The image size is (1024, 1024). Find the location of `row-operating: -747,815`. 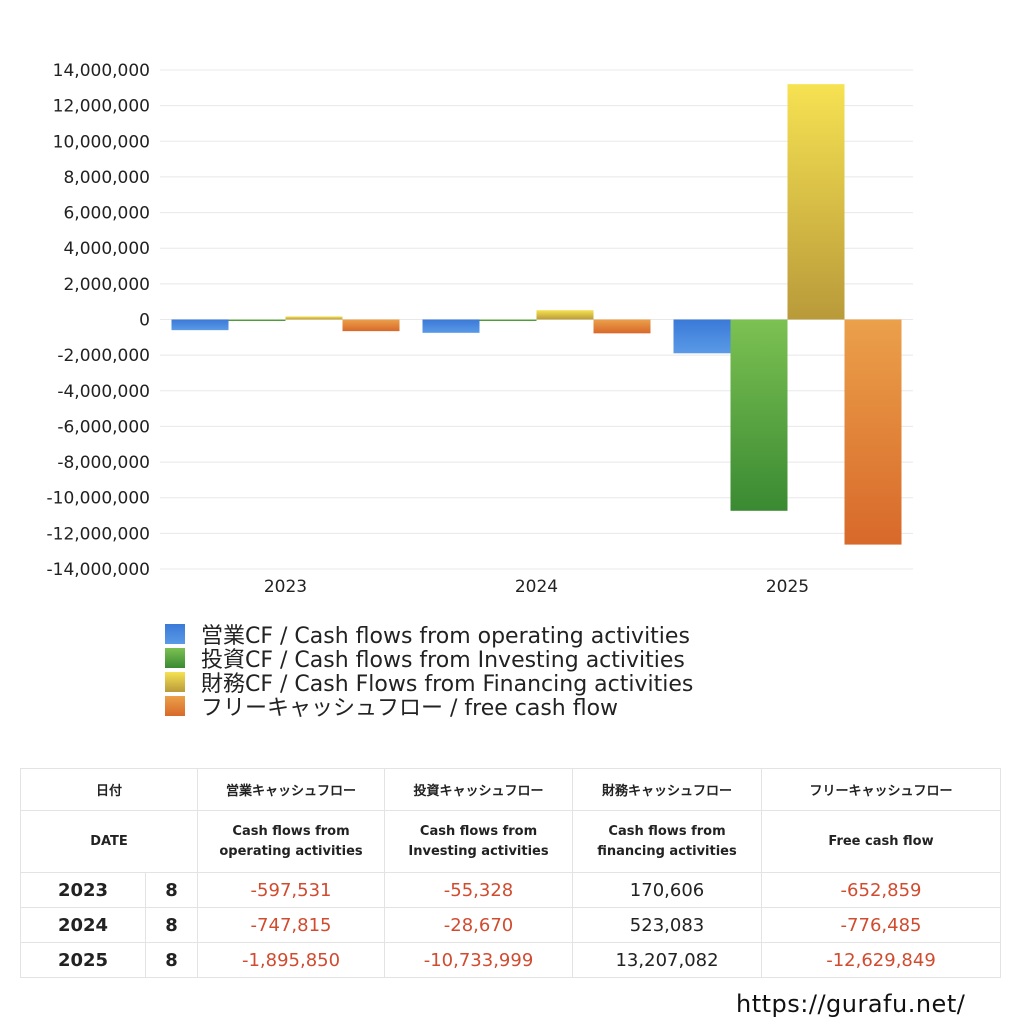

row-operating: -747,815 is located at coordinates (291, 925).